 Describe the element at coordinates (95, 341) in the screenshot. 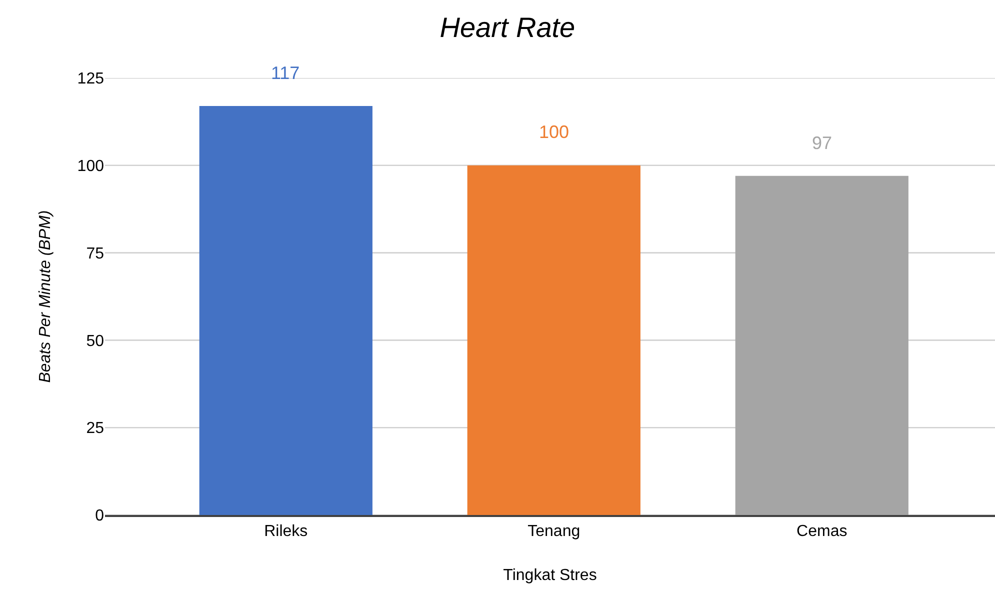

I see `y-tick-label: 50` at that location.